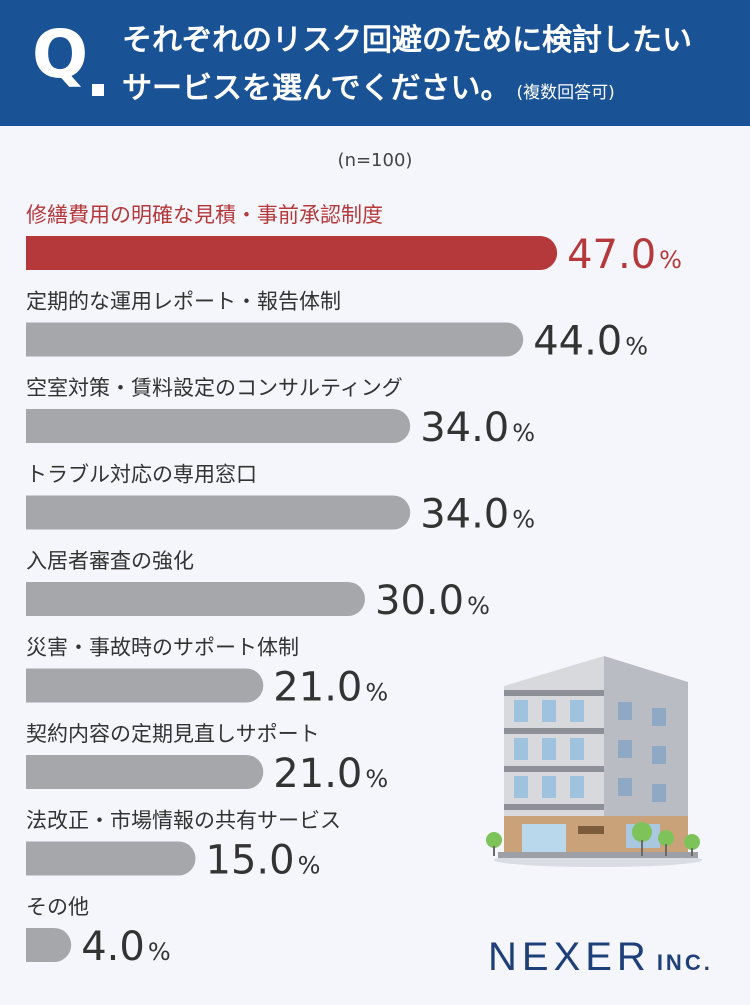  I want to click on category-label: 定期的な運用レポート・報告体制, so click(183, 302).